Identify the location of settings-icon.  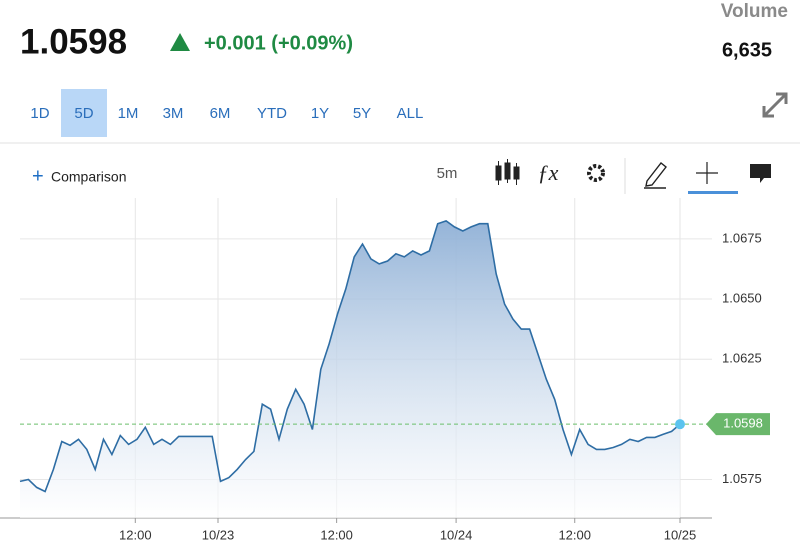
(596, 173).